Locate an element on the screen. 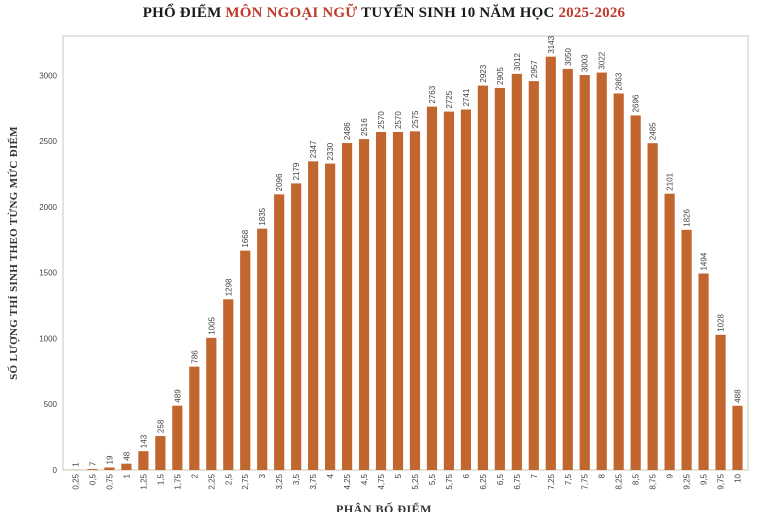 Image resolution: width=768 pixels, height=512 pixels. data-label: 143 is located at coordinates (143, 441).